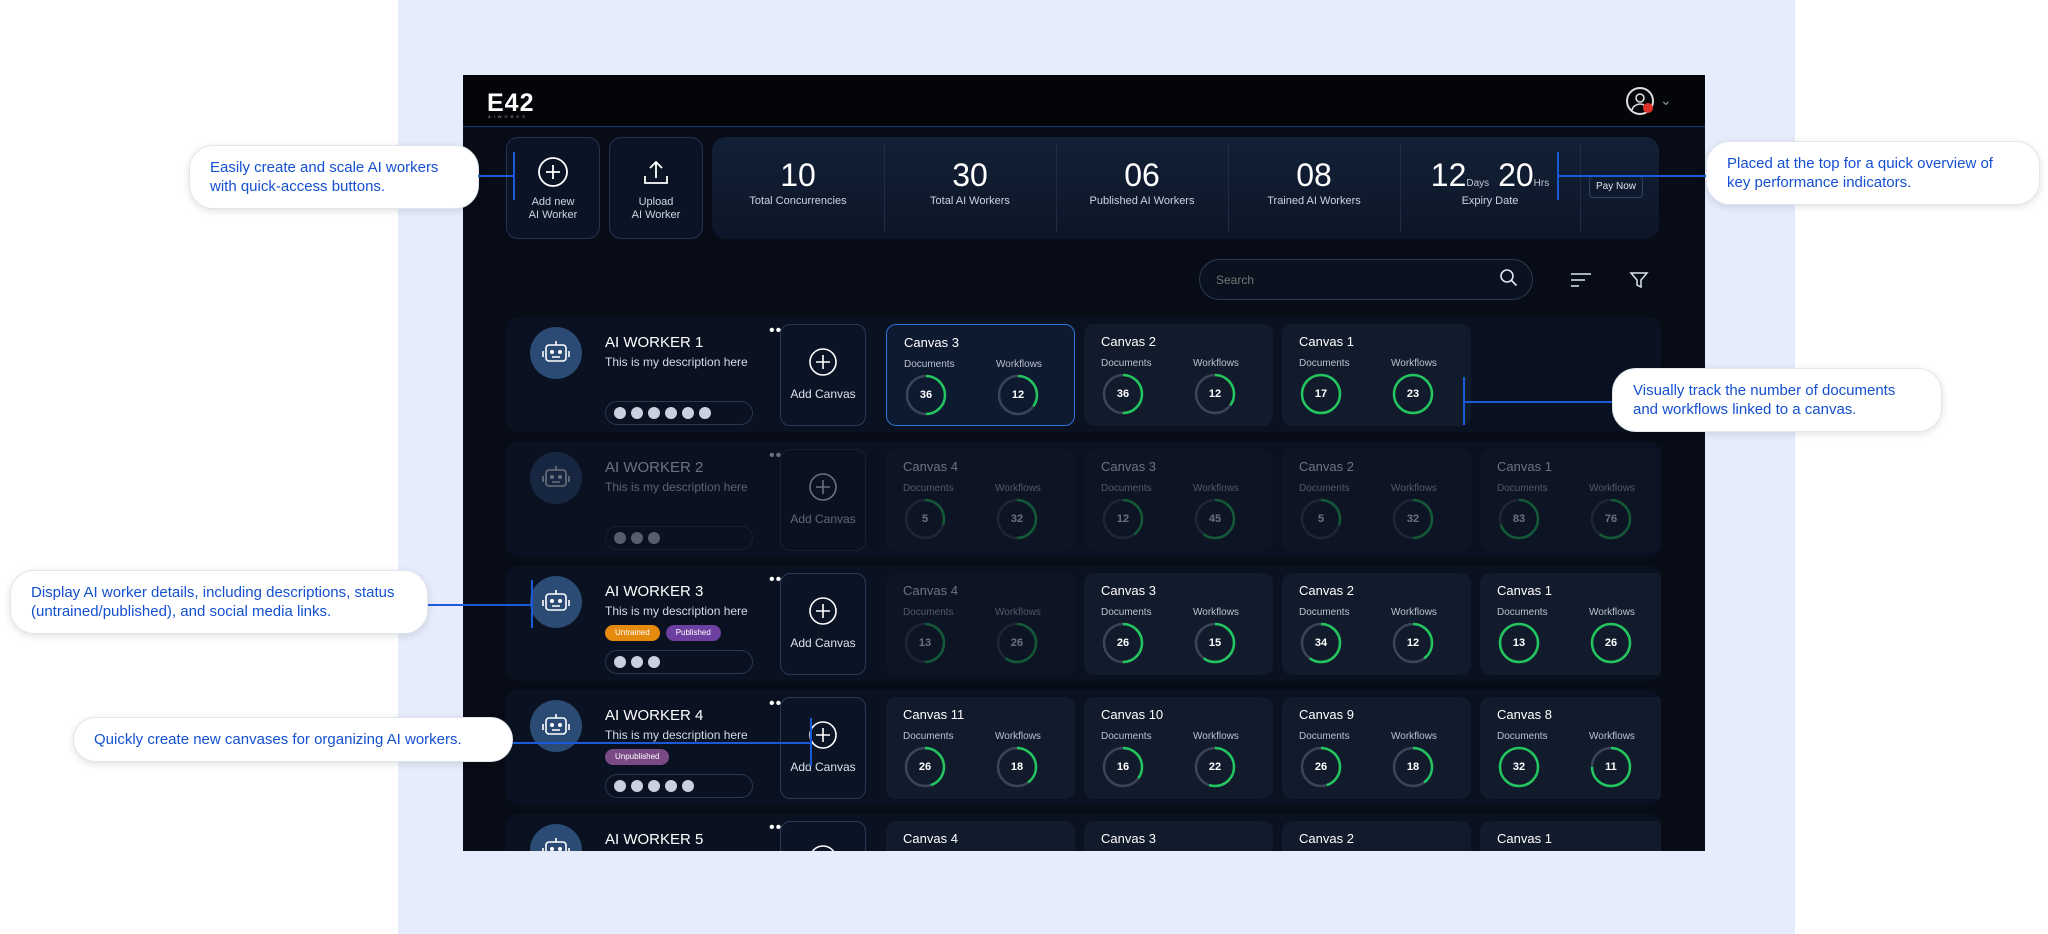 The width and height of the screenshot is (2048, 934). Describe the element at coordinates (1356, 280) in the screenshot. I see `search-input` at that location.